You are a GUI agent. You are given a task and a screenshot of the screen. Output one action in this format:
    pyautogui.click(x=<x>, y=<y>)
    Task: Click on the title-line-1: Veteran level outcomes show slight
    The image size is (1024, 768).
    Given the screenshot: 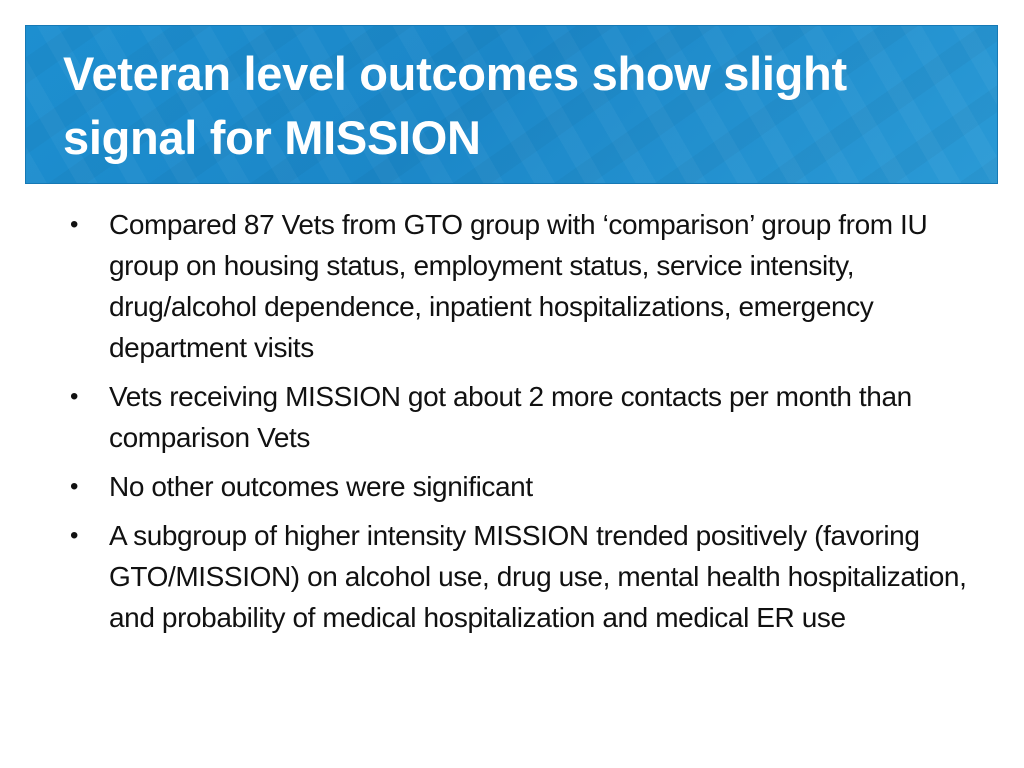 What is the action you would take?
    pyautogui.click(x=455, y=73)
    